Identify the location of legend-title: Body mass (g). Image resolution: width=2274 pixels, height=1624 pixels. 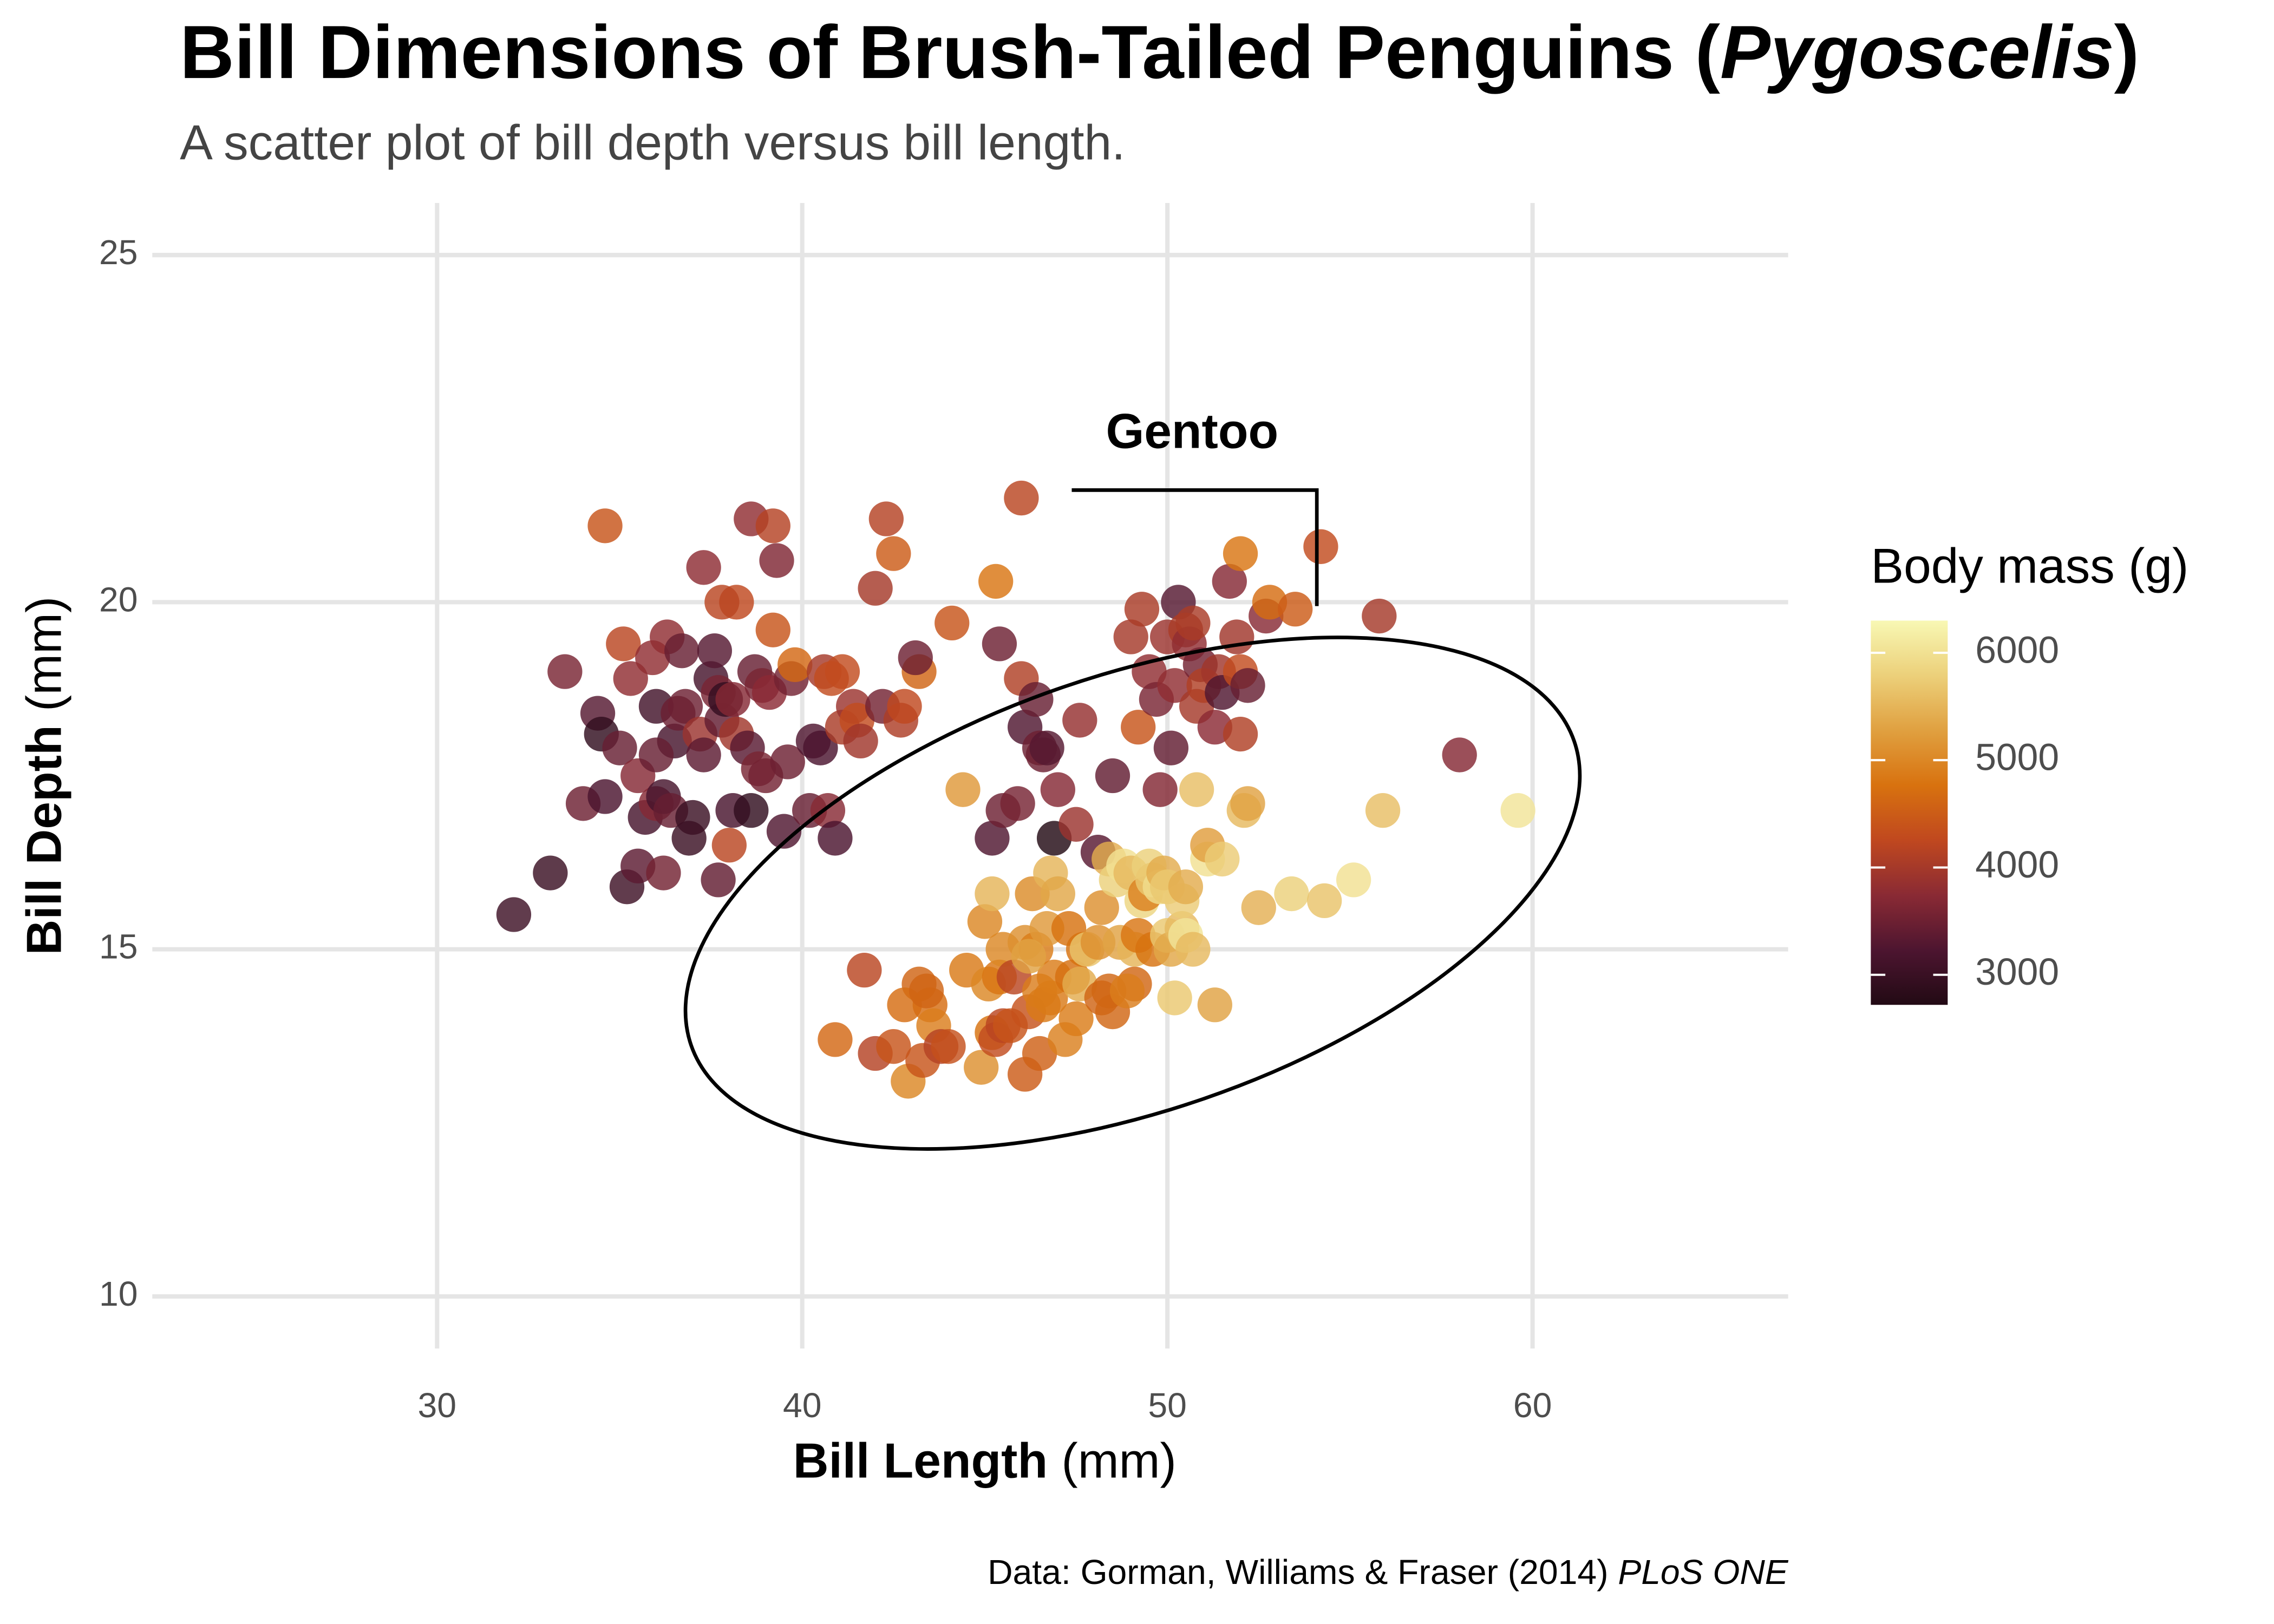
(2030, 567).